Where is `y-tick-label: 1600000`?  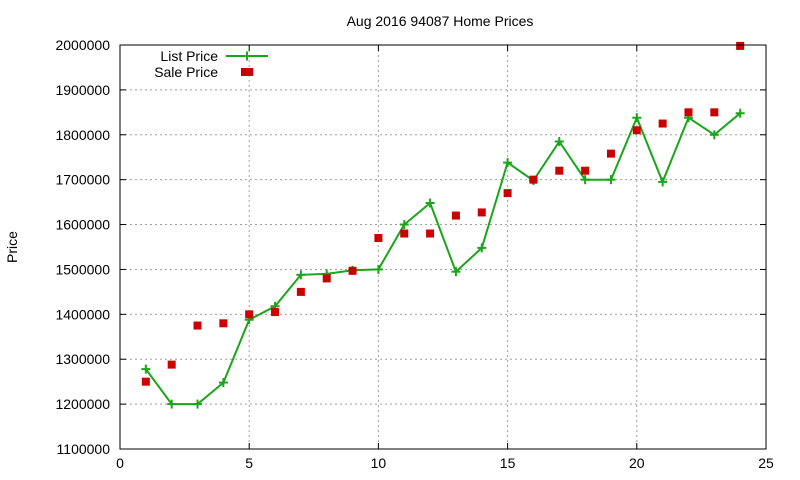 y-tick-label: 1600000 is located at coordinates (82, 225).